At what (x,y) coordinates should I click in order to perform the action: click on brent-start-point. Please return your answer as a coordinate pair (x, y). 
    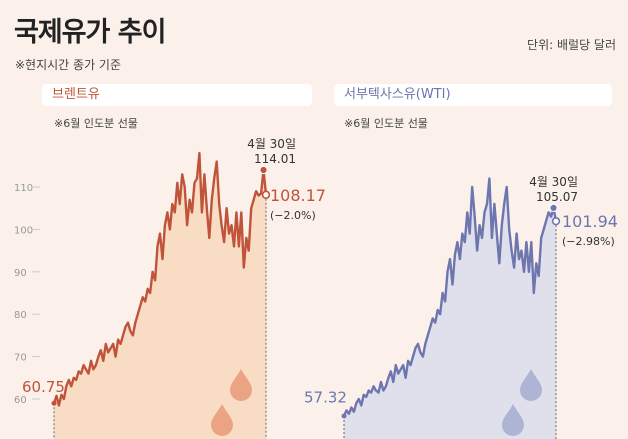
    Looking at the image, I should click on (54, 403).